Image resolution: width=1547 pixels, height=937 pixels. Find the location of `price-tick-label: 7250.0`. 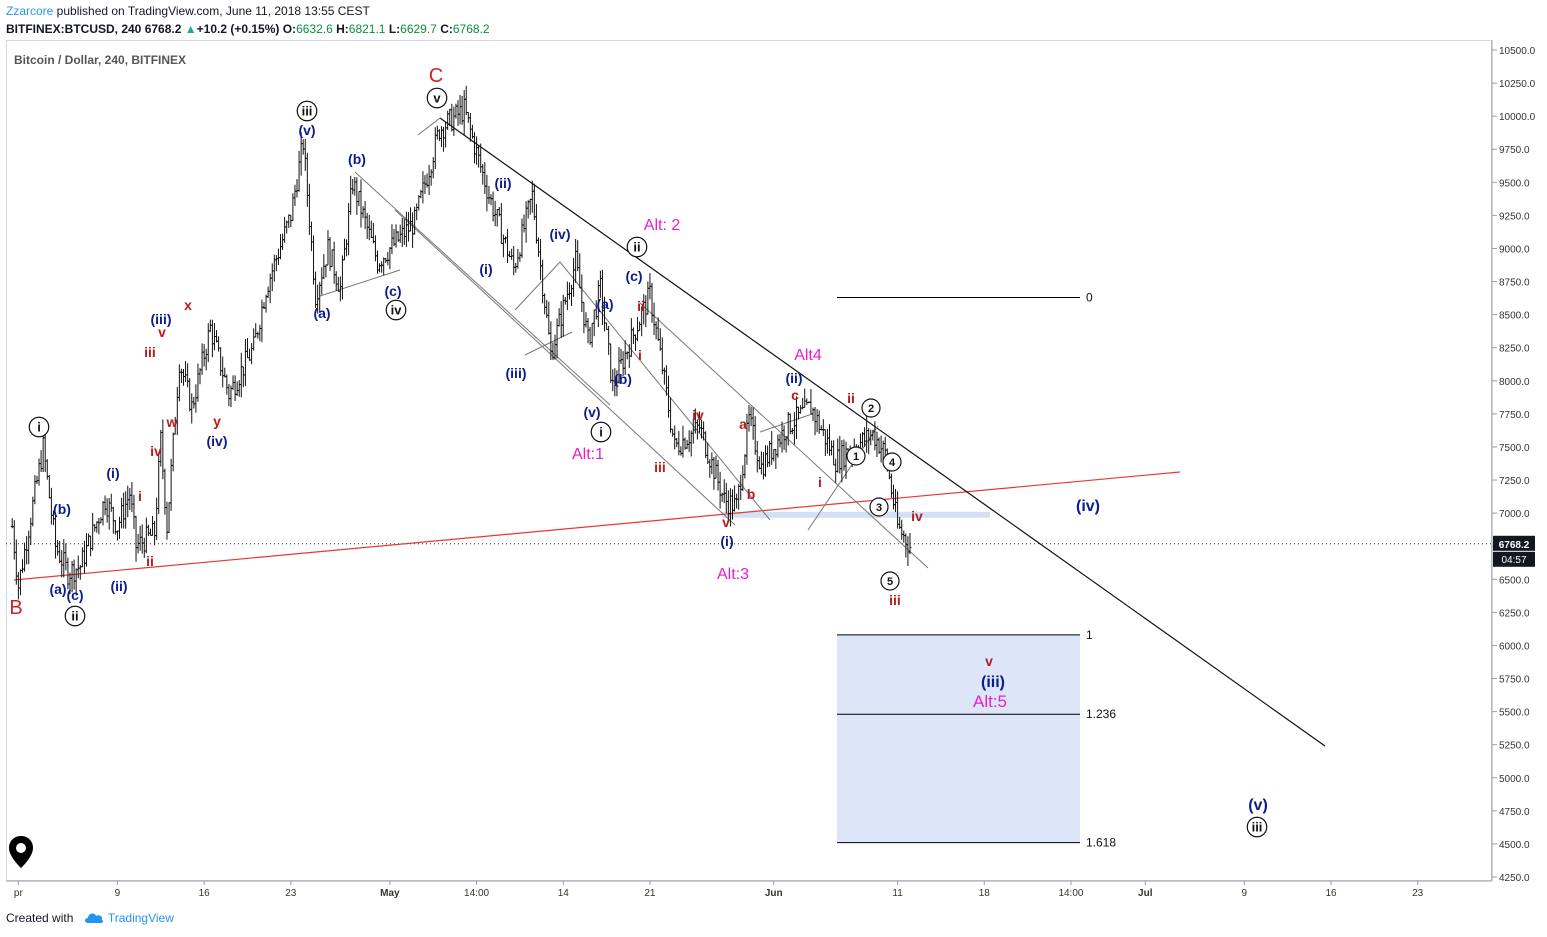

price-tick-label: 7250.0 is located at coordinates (1514, 481).